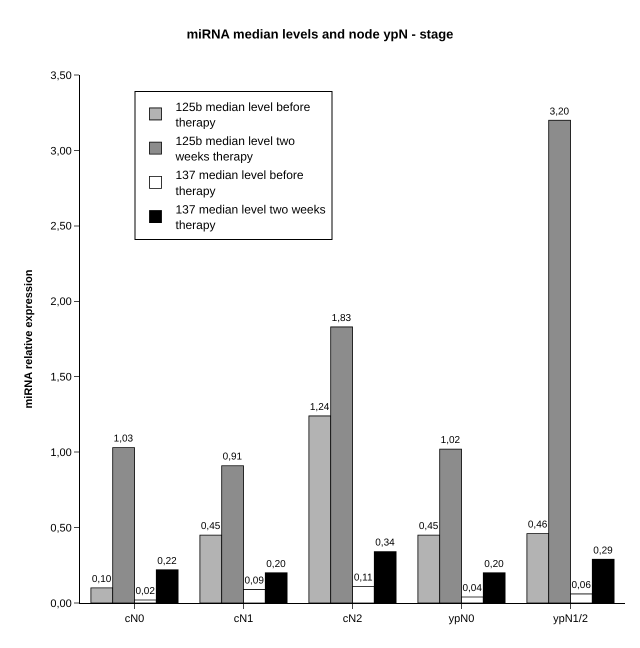 The image size is (640, 648). Describe the element at coordinates (244, 619) in the screenshot. I see `x-tick-label: cN1` at that location.